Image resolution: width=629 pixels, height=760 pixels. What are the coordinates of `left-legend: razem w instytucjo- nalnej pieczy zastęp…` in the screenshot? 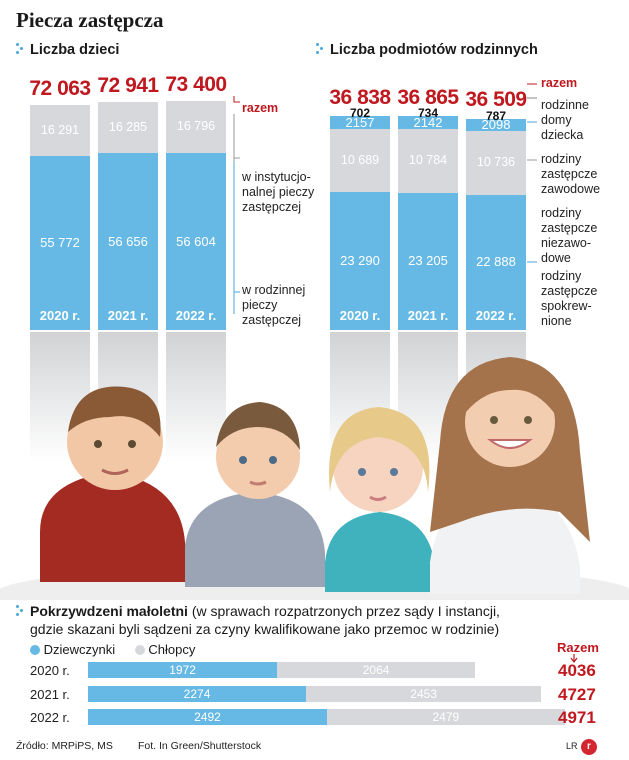 It's located at (271, 209).